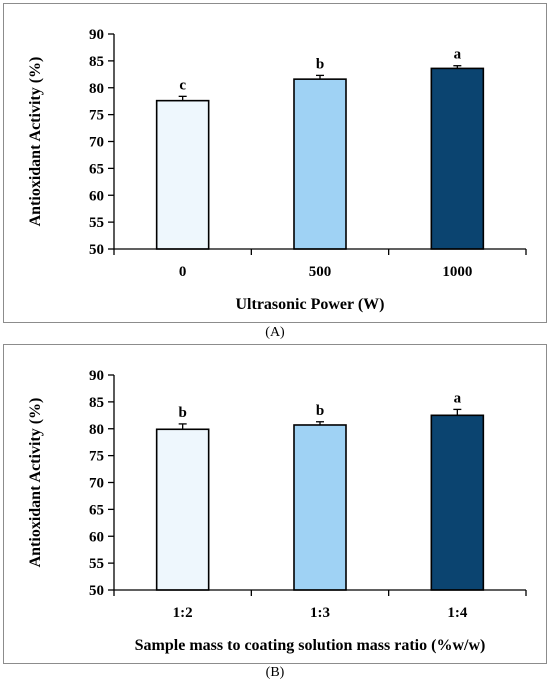 The width and height of the screenshot is (550, 683). Describe the element at coordinates (458, 398) in the screenshot. I see `significance-letter-1-2: a` at that location.